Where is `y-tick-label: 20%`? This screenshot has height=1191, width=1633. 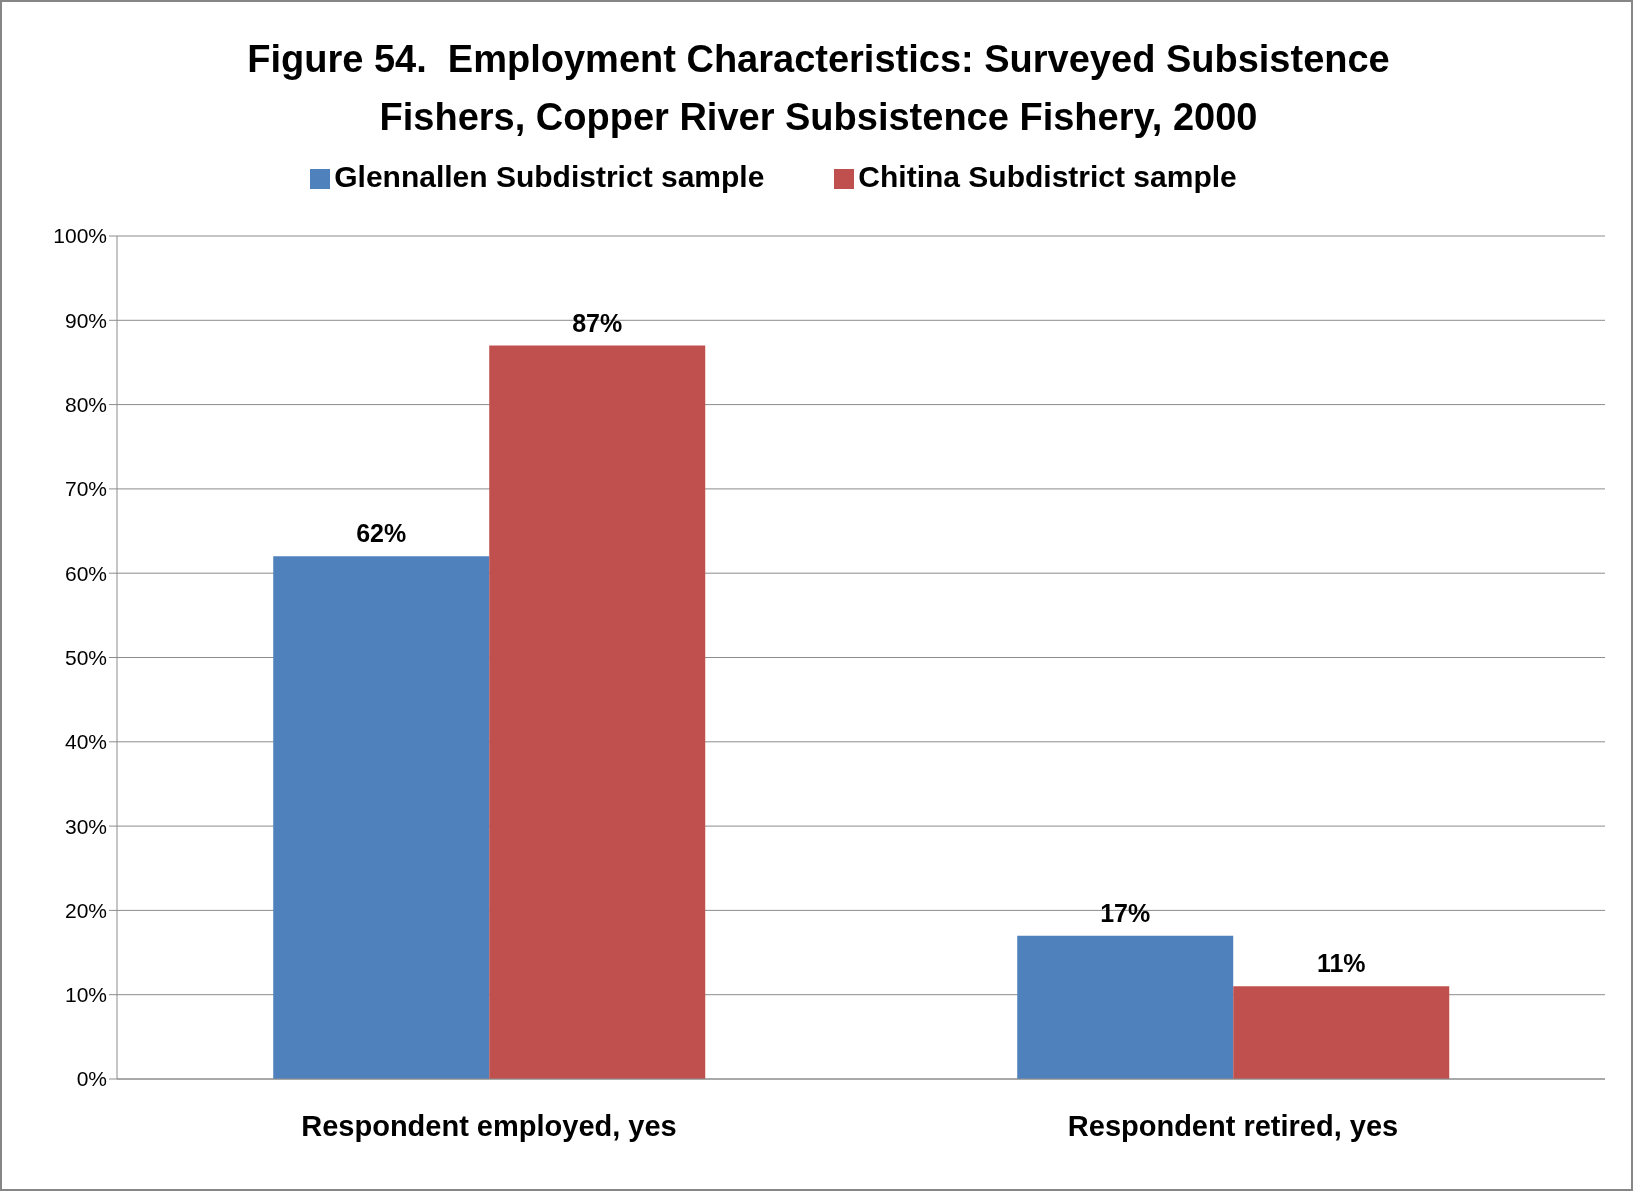 y-tick-label: 20% is located at coordinates (85, 910).